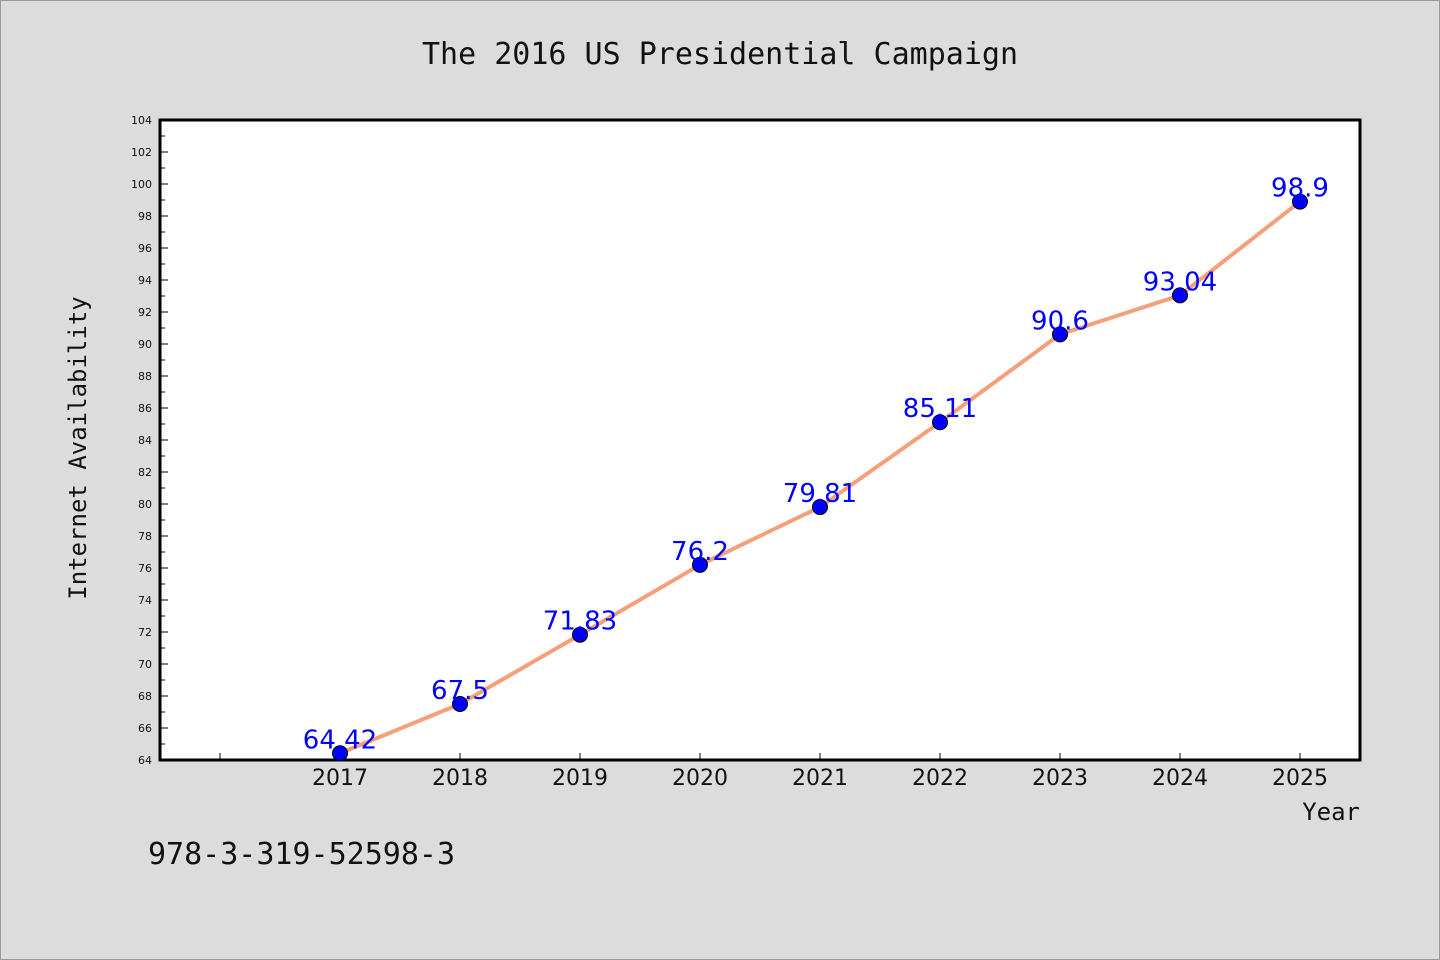 The height and width of the screenshot is (960, 1440). Describe the element at coordinates (1180, 282) in the screenshot. I see `data-label: 93.04` at that location.